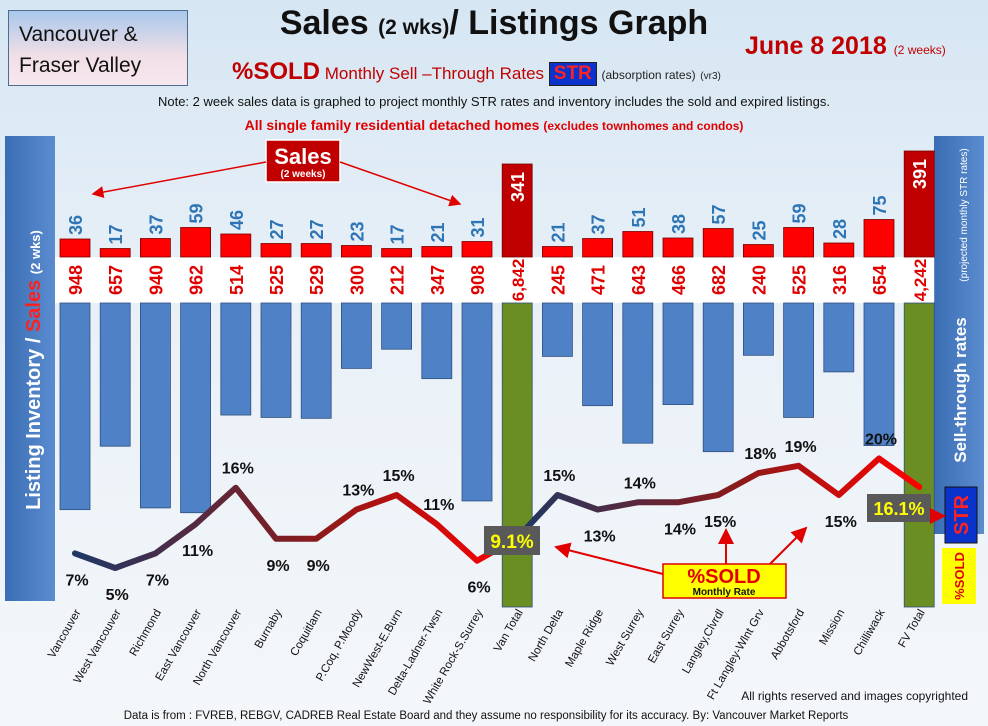  I want to click on van-total-str-value: 9.1%, so click(511, 542).